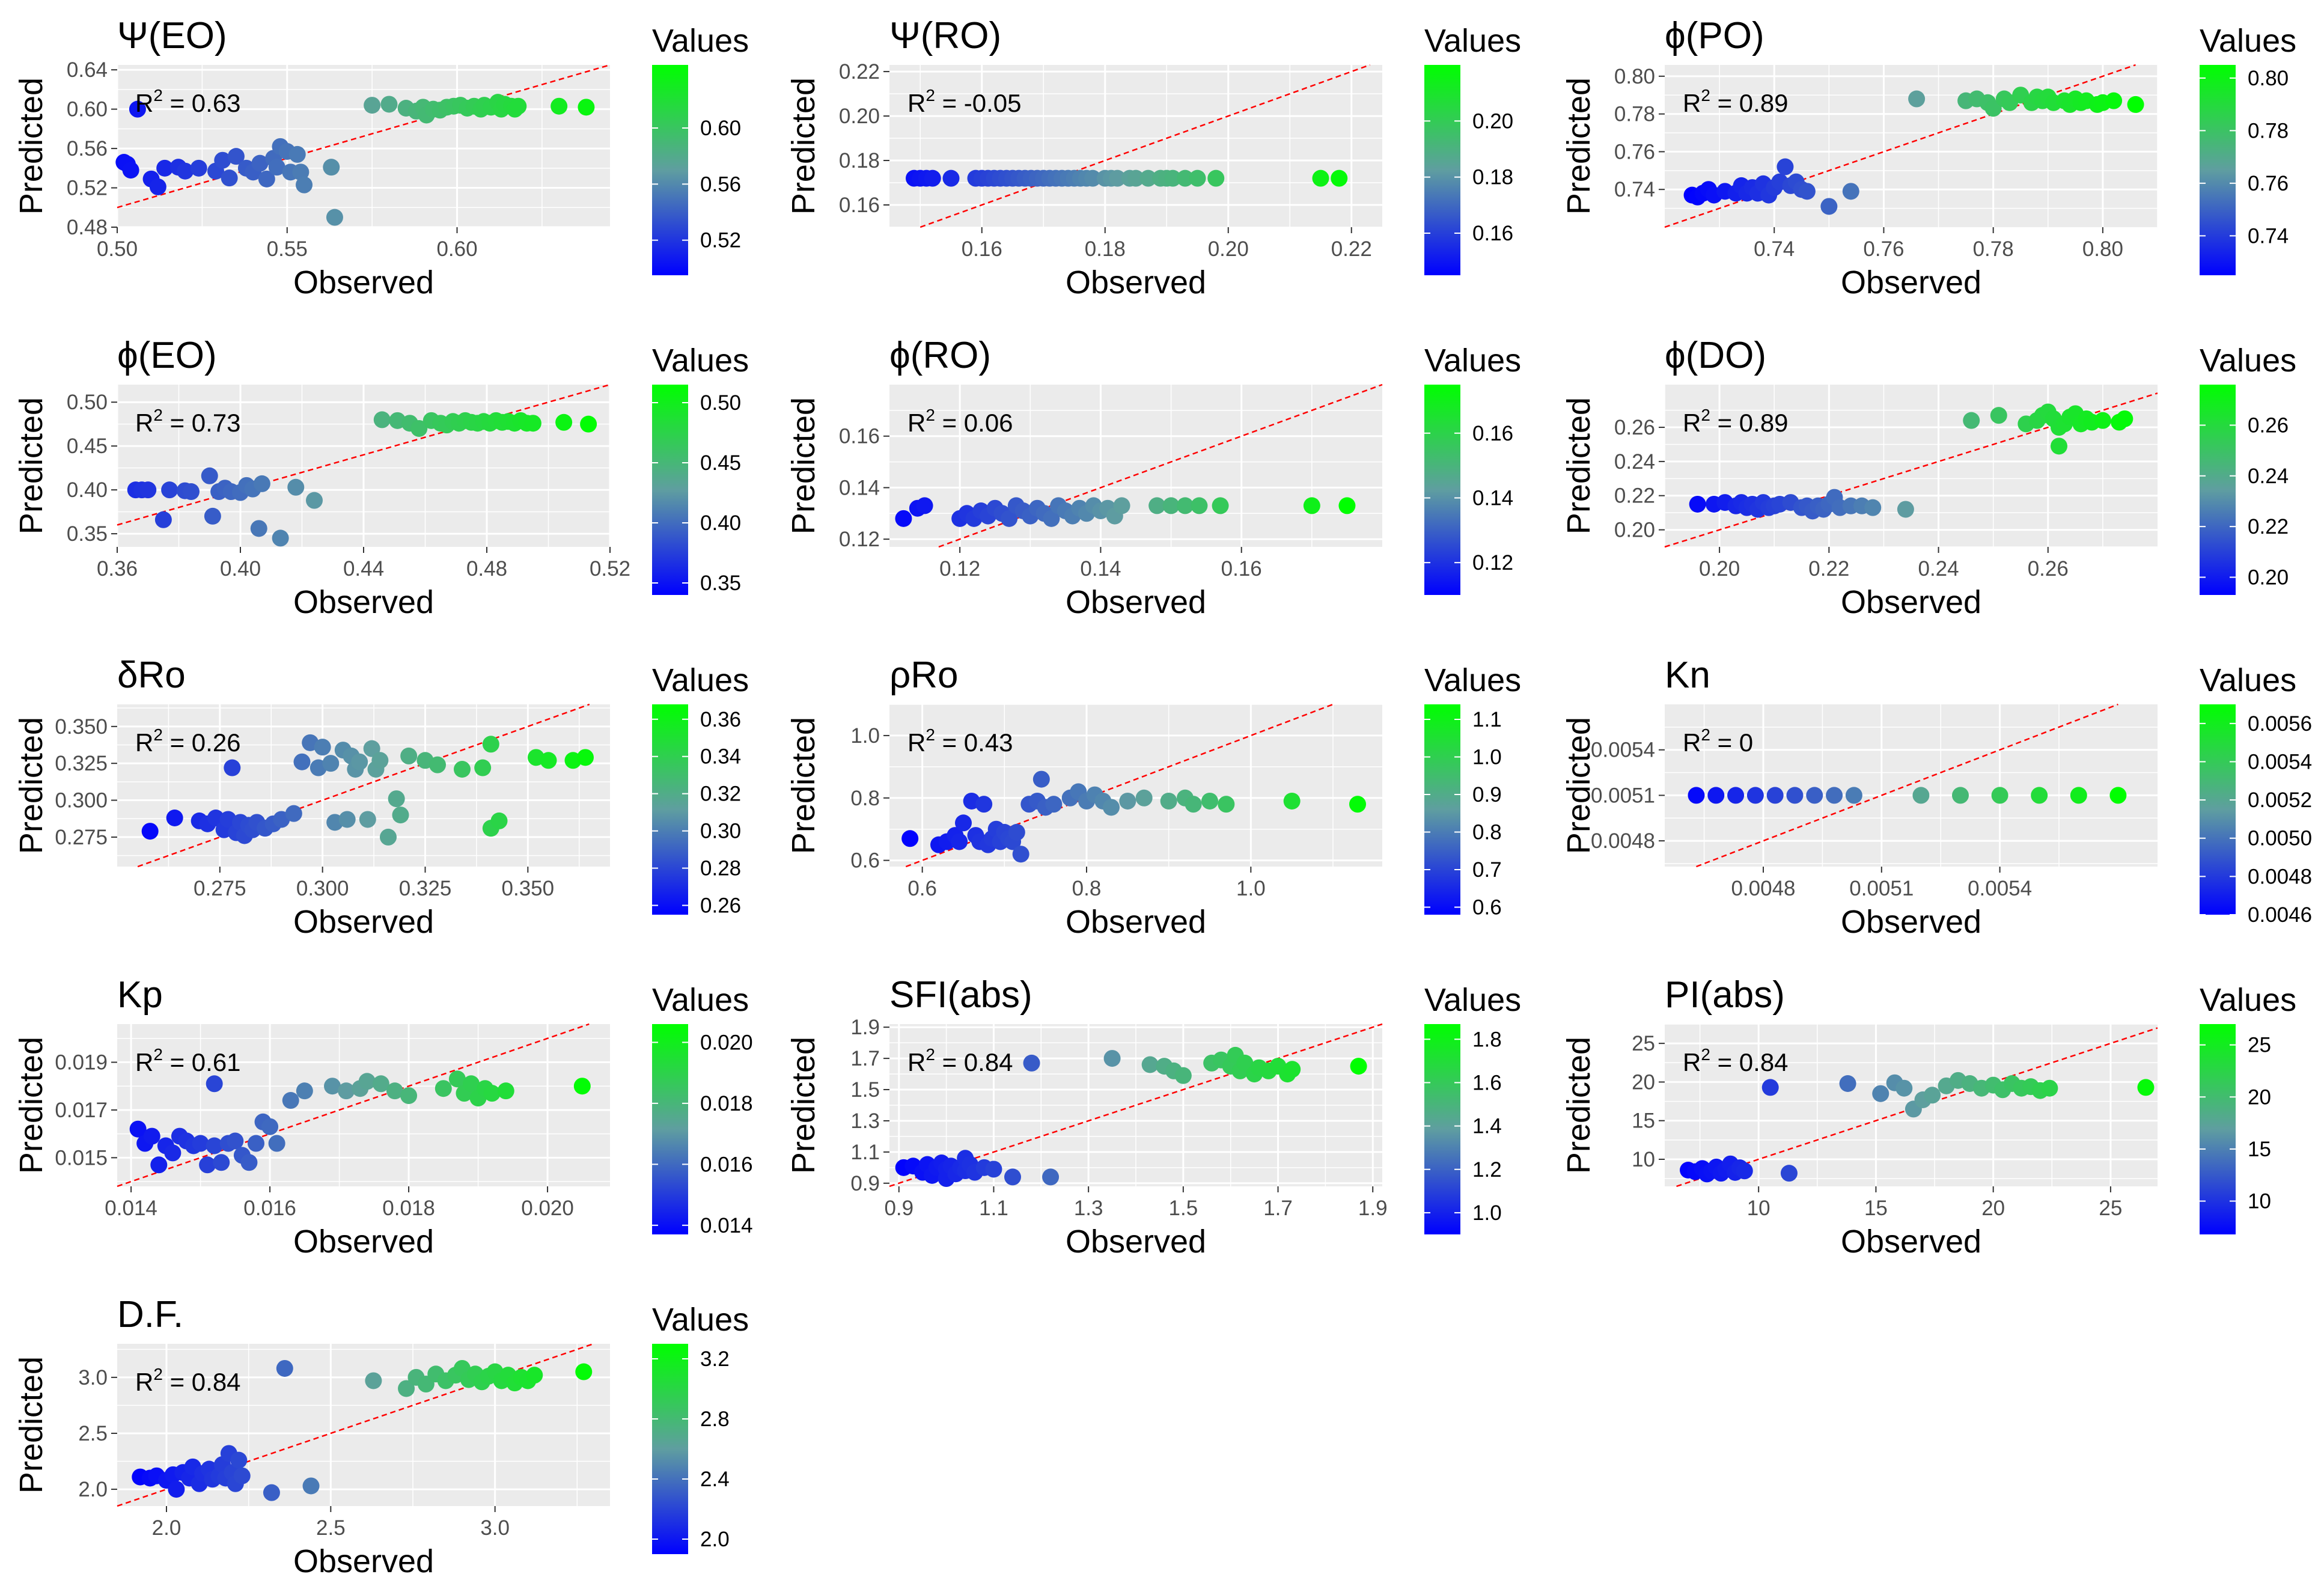  Describe the element at coordinates (1241, 569) in the screenshot. I see `x-tick-label: 0.16` at that location.